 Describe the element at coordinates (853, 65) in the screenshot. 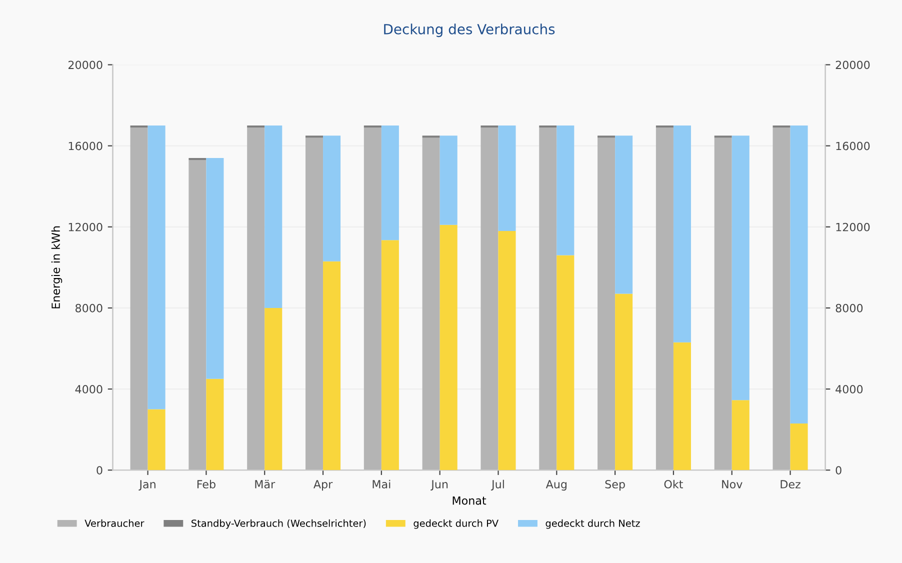

I see `y2-tick-label: 20000` at that location.